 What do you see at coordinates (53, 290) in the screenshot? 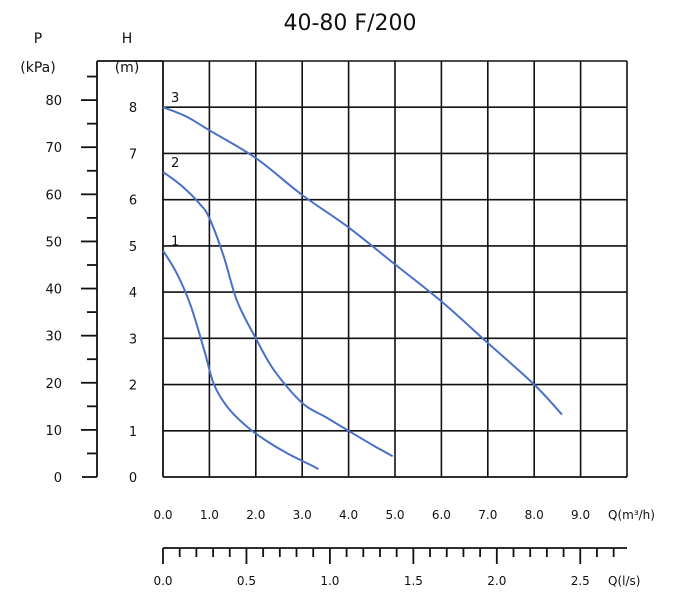
I see `p-tick-label: 40` at bounding box center [53, 290].